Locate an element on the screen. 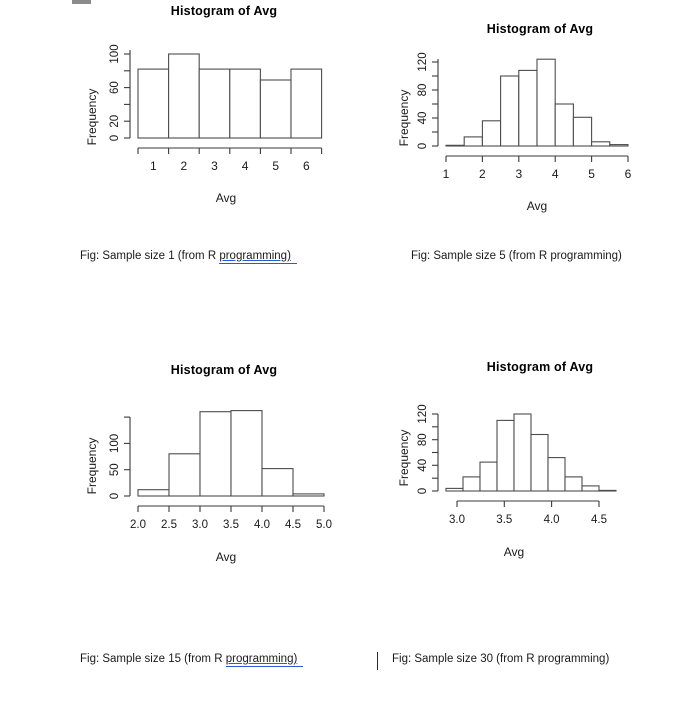  y-axis-label-3: Frequency is located at coordinates (92, 466).